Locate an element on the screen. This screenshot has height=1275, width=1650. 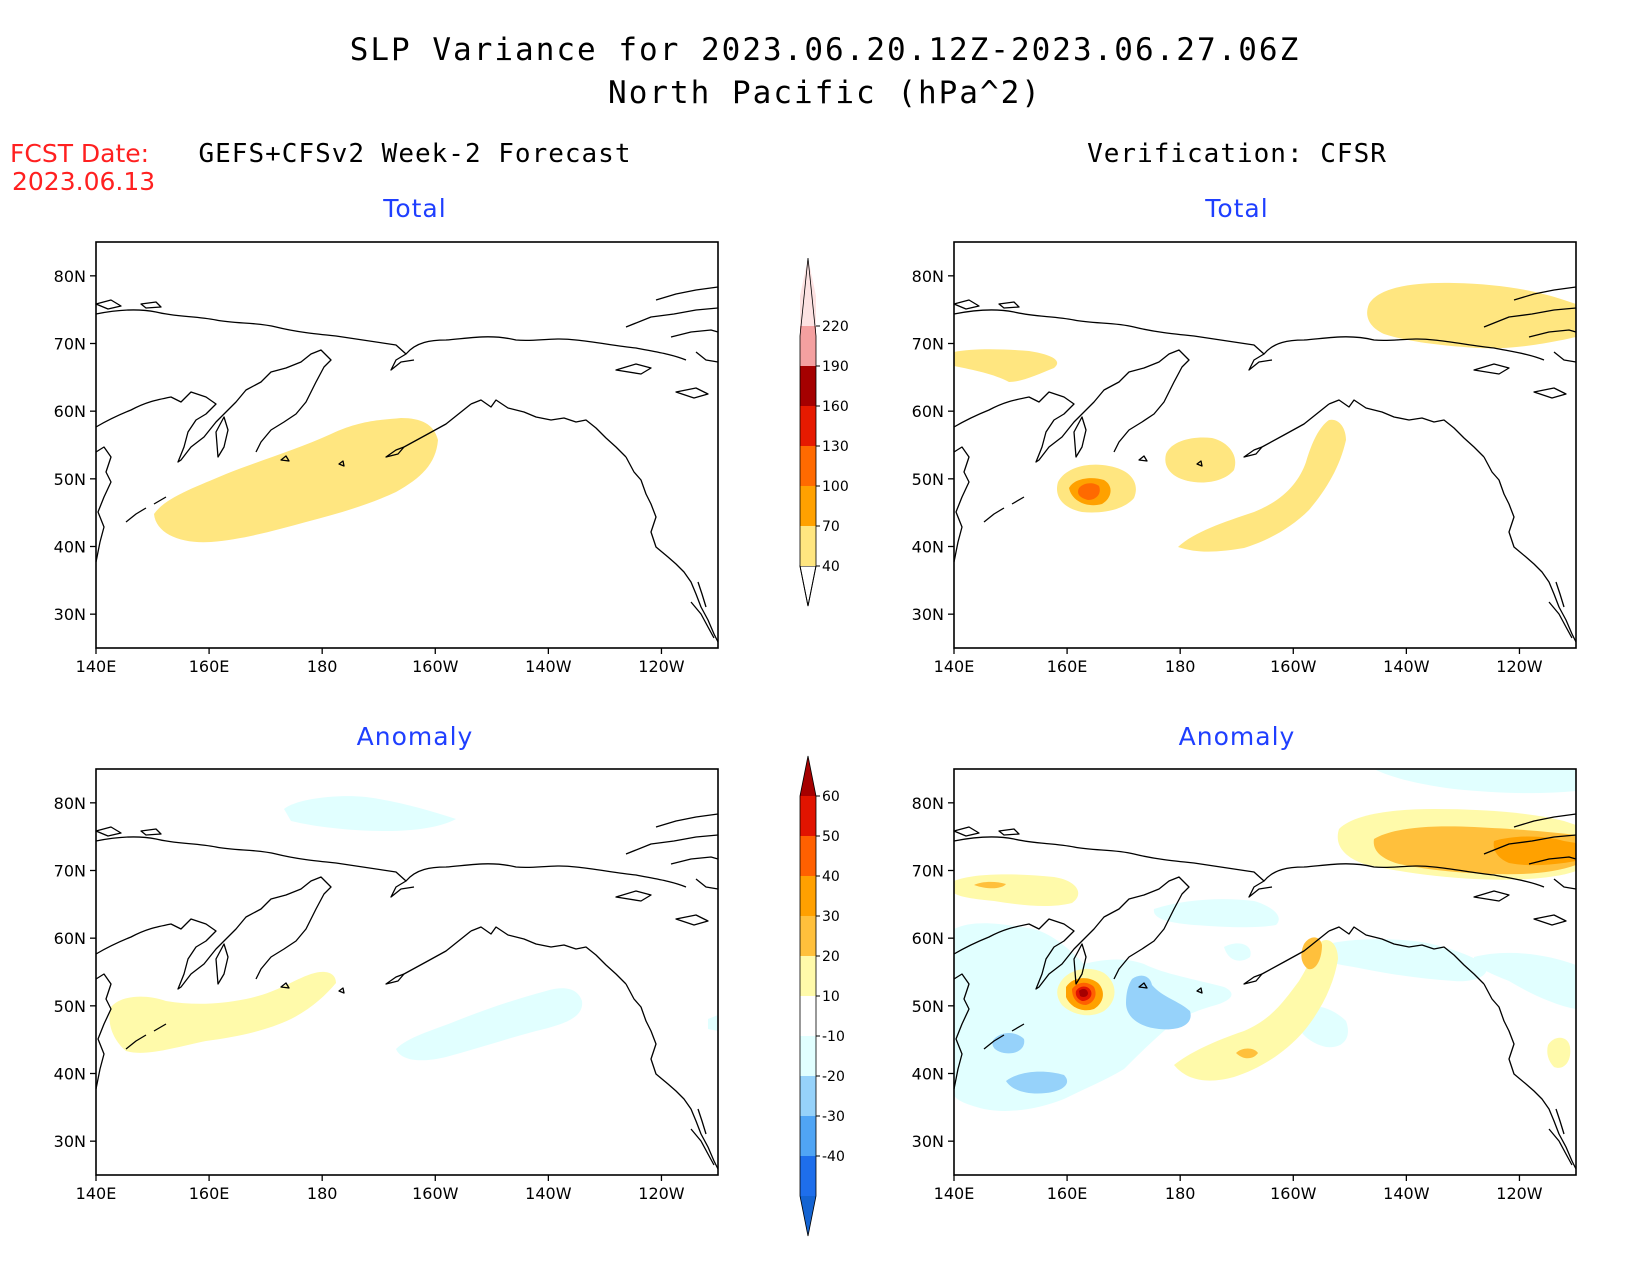
map-panel-verify-anomaly is located at coordinates (1265, 972).